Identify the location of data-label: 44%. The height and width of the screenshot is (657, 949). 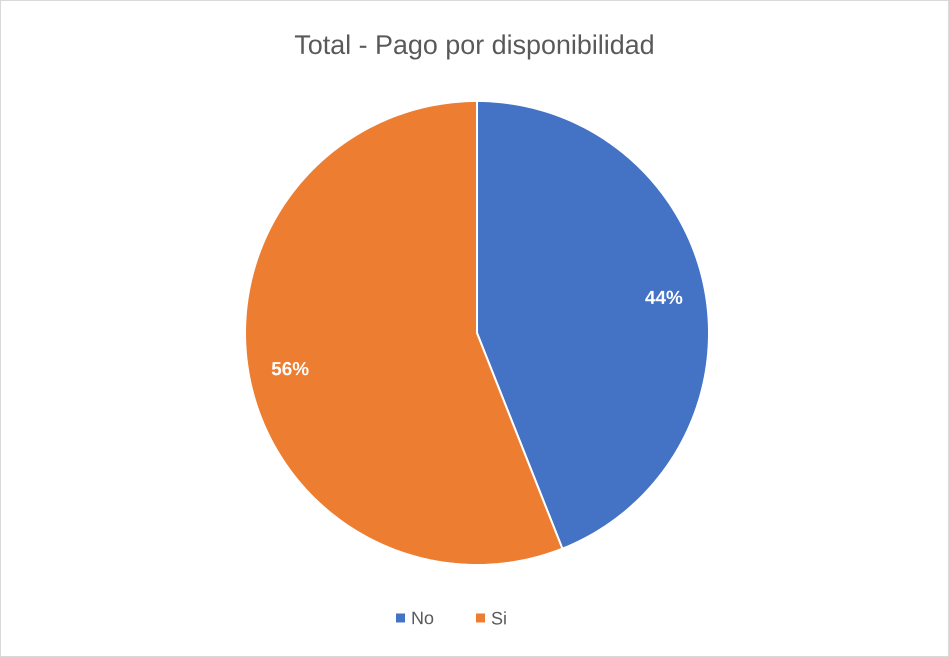
(663, 297).